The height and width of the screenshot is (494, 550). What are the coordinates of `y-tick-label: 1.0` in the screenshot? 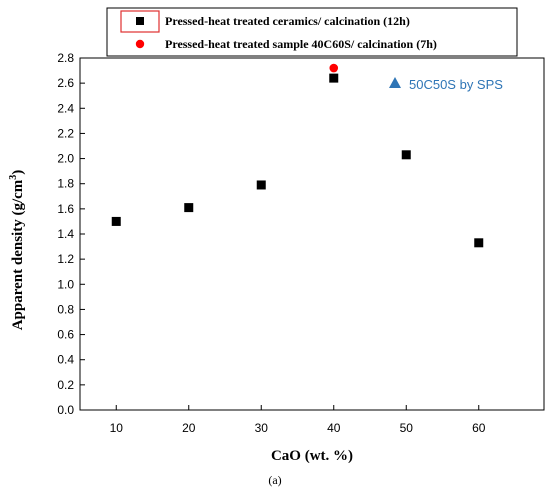 It's located at (65, 284).